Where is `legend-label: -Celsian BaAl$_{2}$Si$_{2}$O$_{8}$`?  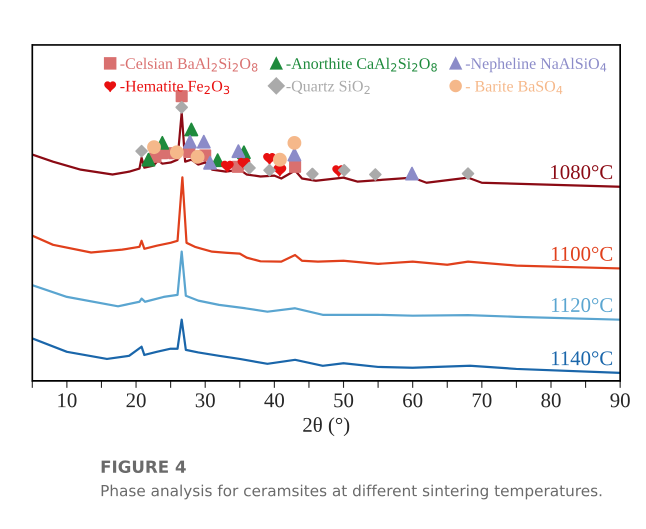 legend-label: -Celsian BaAl$_{2}$Si$_{2}$O$_{8}$ is located at coordinates (189, 65).